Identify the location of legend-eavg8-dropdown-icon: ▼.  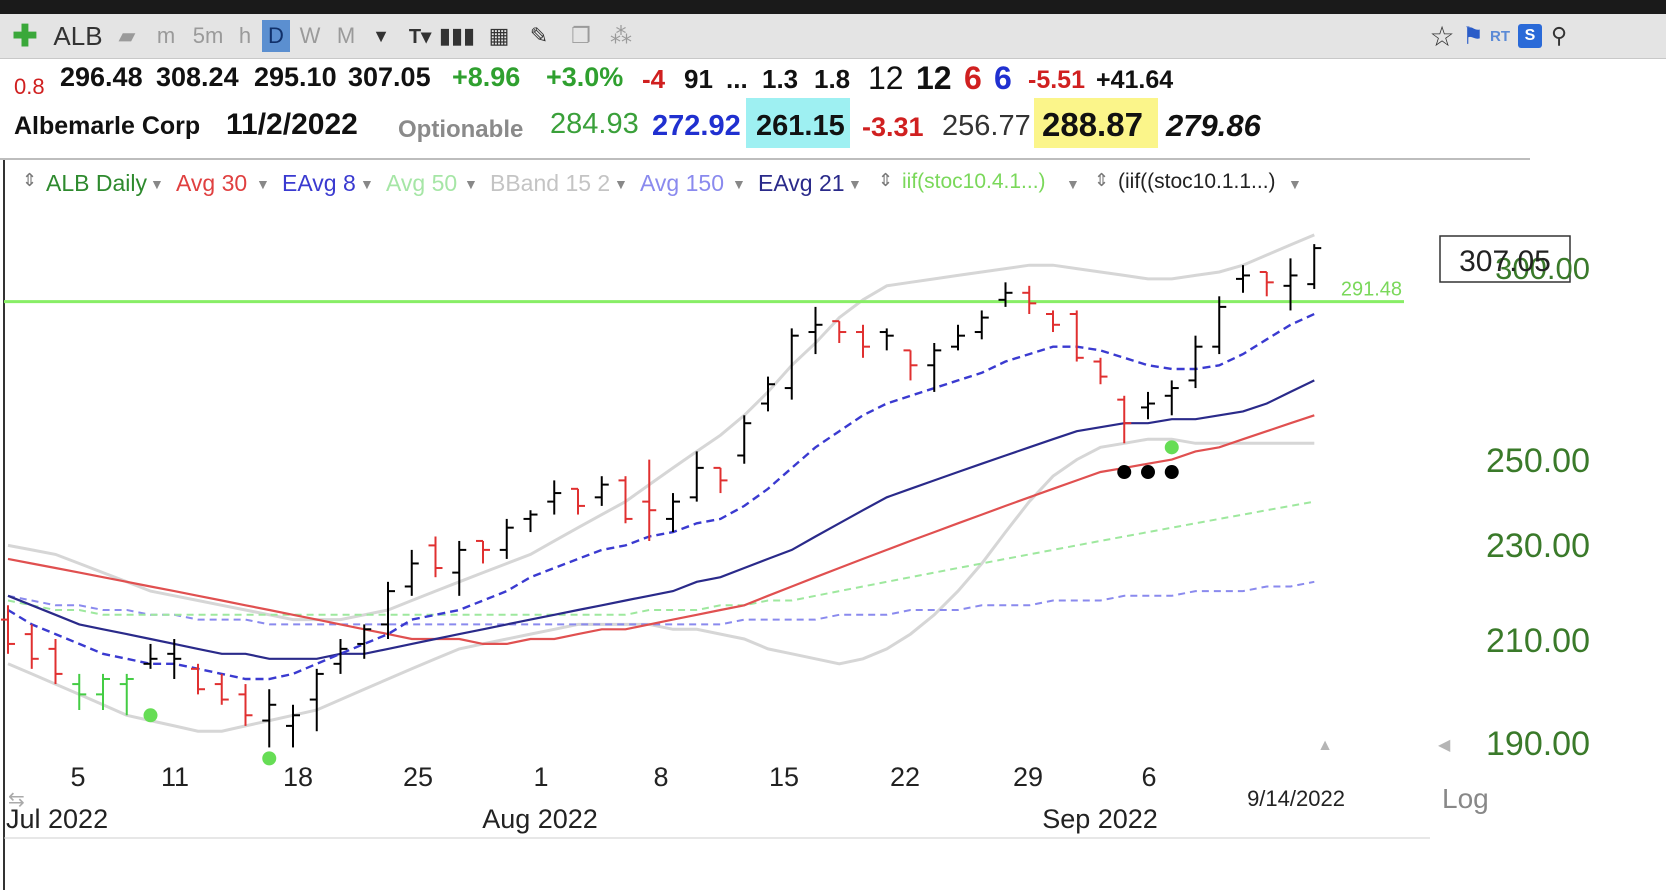
(367, 184).